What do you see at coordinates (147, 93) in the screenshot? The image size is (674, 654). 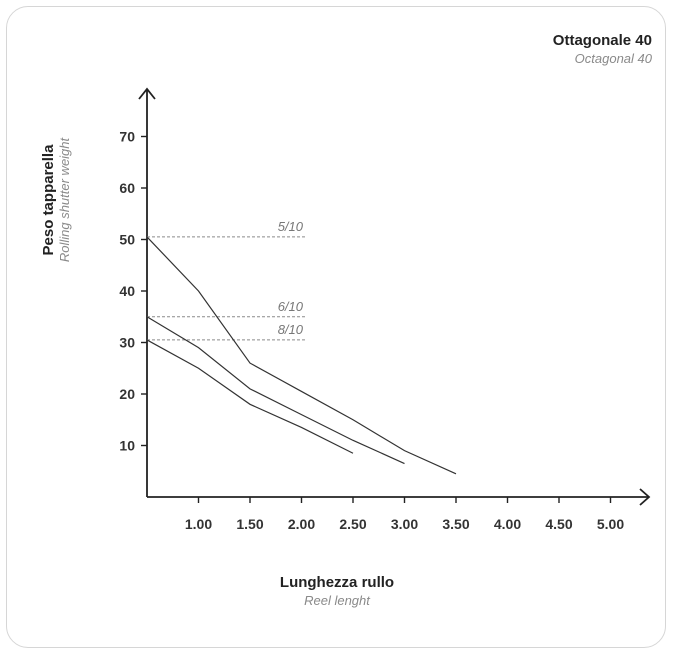 I see `y-axis-arrow` at bounding box center [147, 93].